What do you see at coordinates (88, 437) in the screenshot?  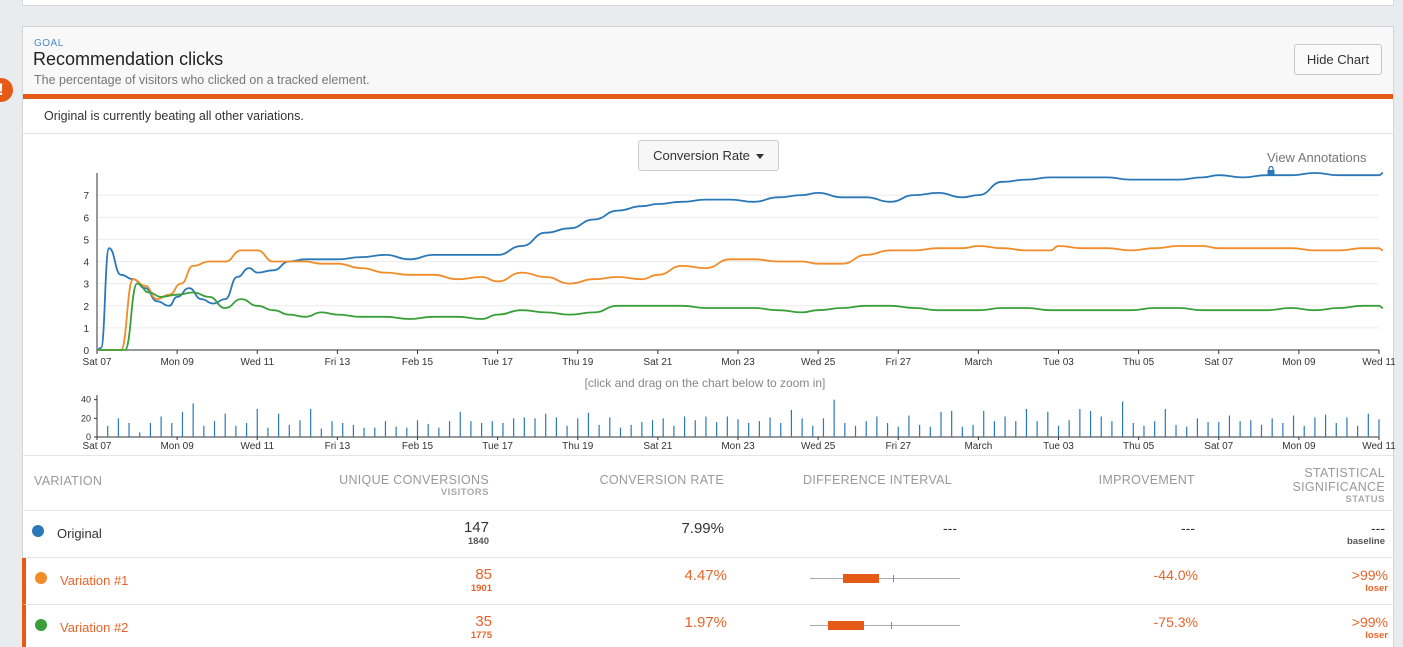 I see `bar-y-tick-label: 0` at bounding box center [88, 437].